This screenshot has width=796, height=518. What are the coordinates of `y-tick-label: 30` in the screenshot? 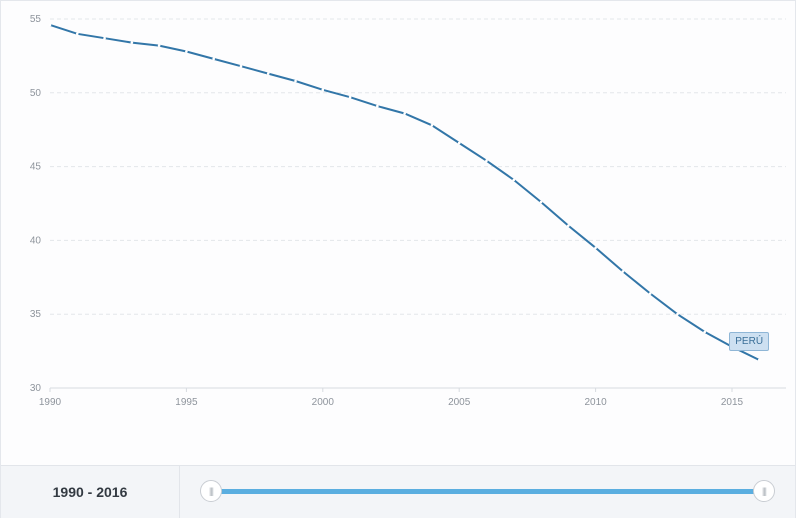 It's located at (36, 388).